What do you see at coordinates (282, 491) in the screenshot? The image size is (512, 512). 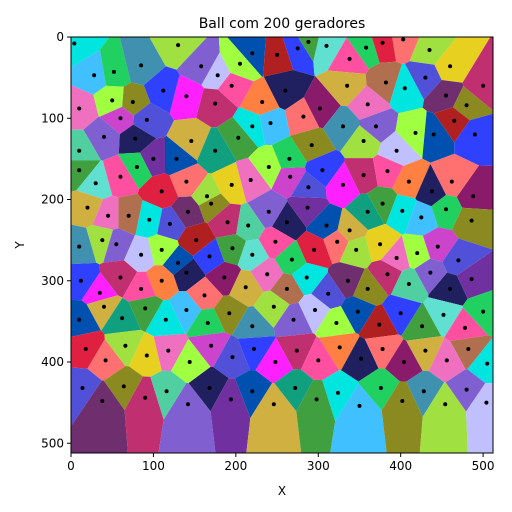 I see `x-axis-label: X` at bounding box center [282, 491].